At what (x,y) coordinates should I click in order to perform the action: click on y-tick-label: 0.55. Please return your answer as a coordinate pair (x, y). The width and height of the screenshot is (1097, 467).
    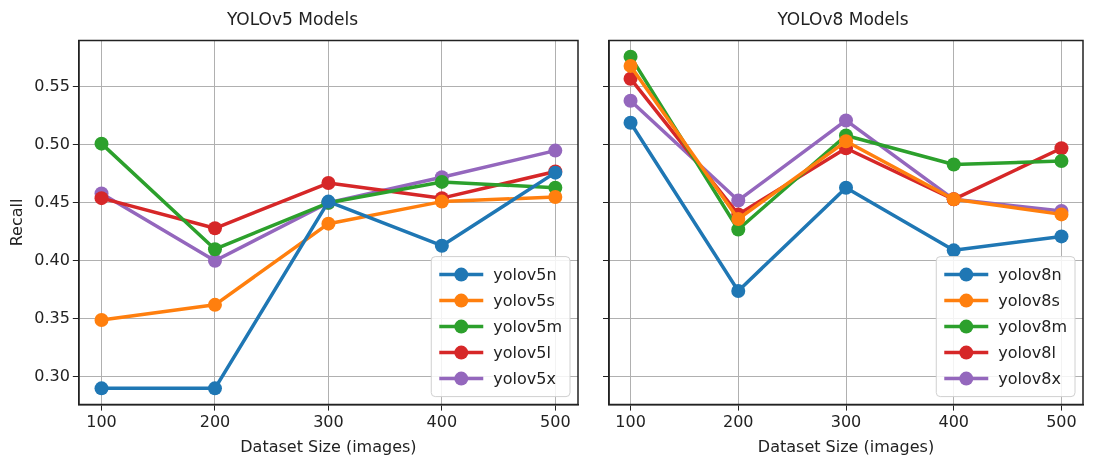
    Looking at the image, I should click on (52, 85).